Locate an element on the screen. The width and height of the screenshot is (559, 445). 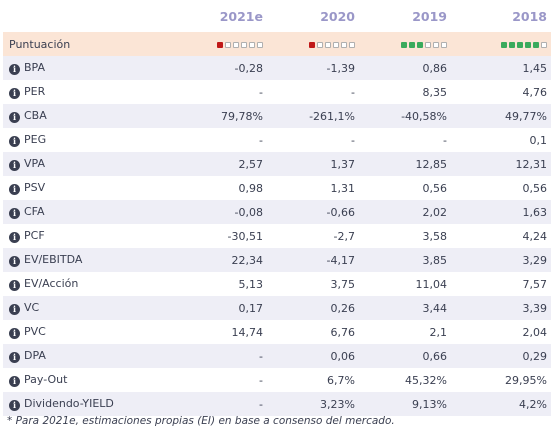
metric-value: 3,29 is located at coordinates (501, 260).